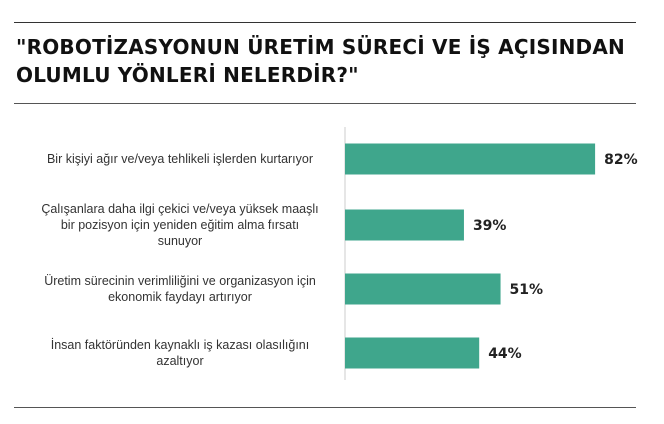 This screenshot has height=424, width=664. What do you see at coordinates (325, 407) in the screenshot?
I see `bottom-rule` at bounding box center [325, 407].